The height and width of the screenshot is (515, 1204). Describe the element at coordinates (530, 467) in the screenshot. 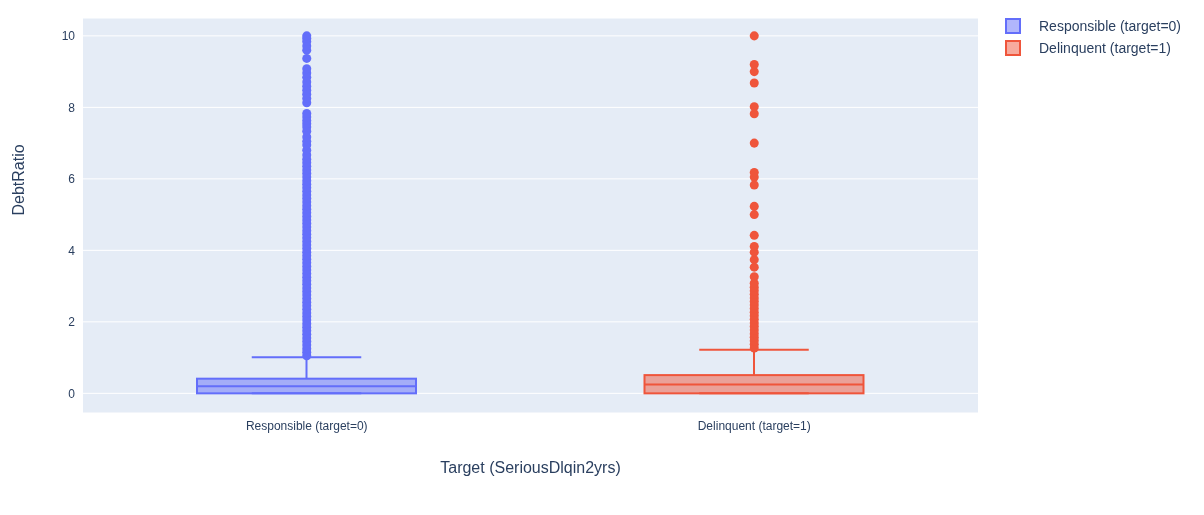

I see `x-axis-title: Target (SeriousDlqin2yrs)` at that location.